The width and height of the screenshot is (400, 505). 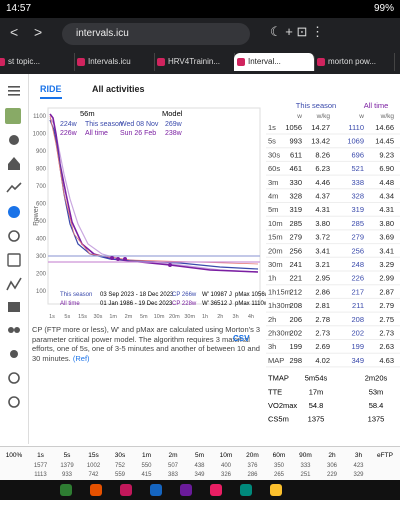 What do you see at coordinates (316, 391) in the screenshot?
I see `summary-cell: 17m` at bounding box center [316, 391].